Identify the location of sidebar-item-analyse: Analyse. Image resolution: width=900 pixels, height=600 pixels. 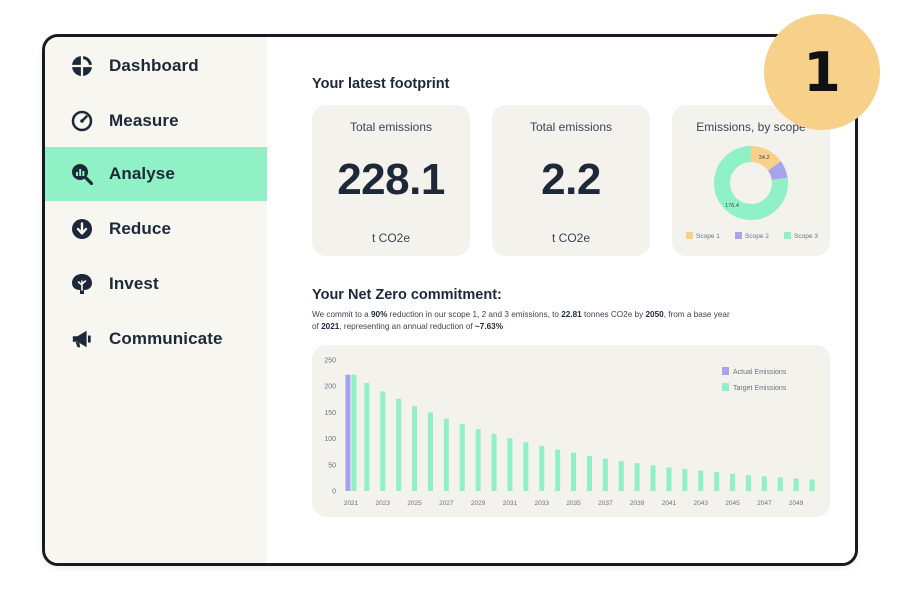
(156, 174).